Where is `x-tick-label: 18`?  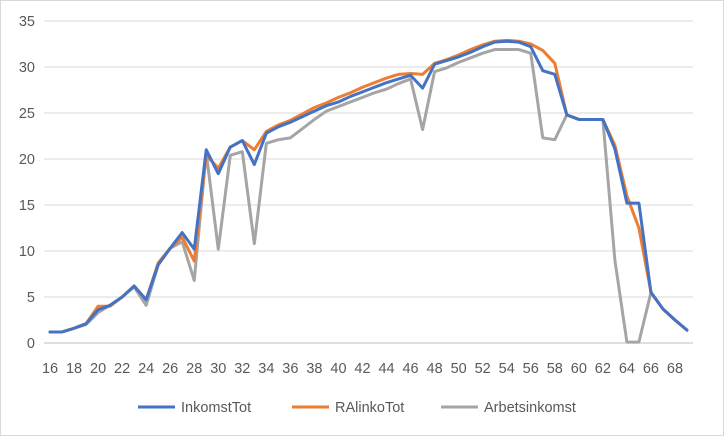
x-tick-label: 18 is located at coordinates (74, 369).